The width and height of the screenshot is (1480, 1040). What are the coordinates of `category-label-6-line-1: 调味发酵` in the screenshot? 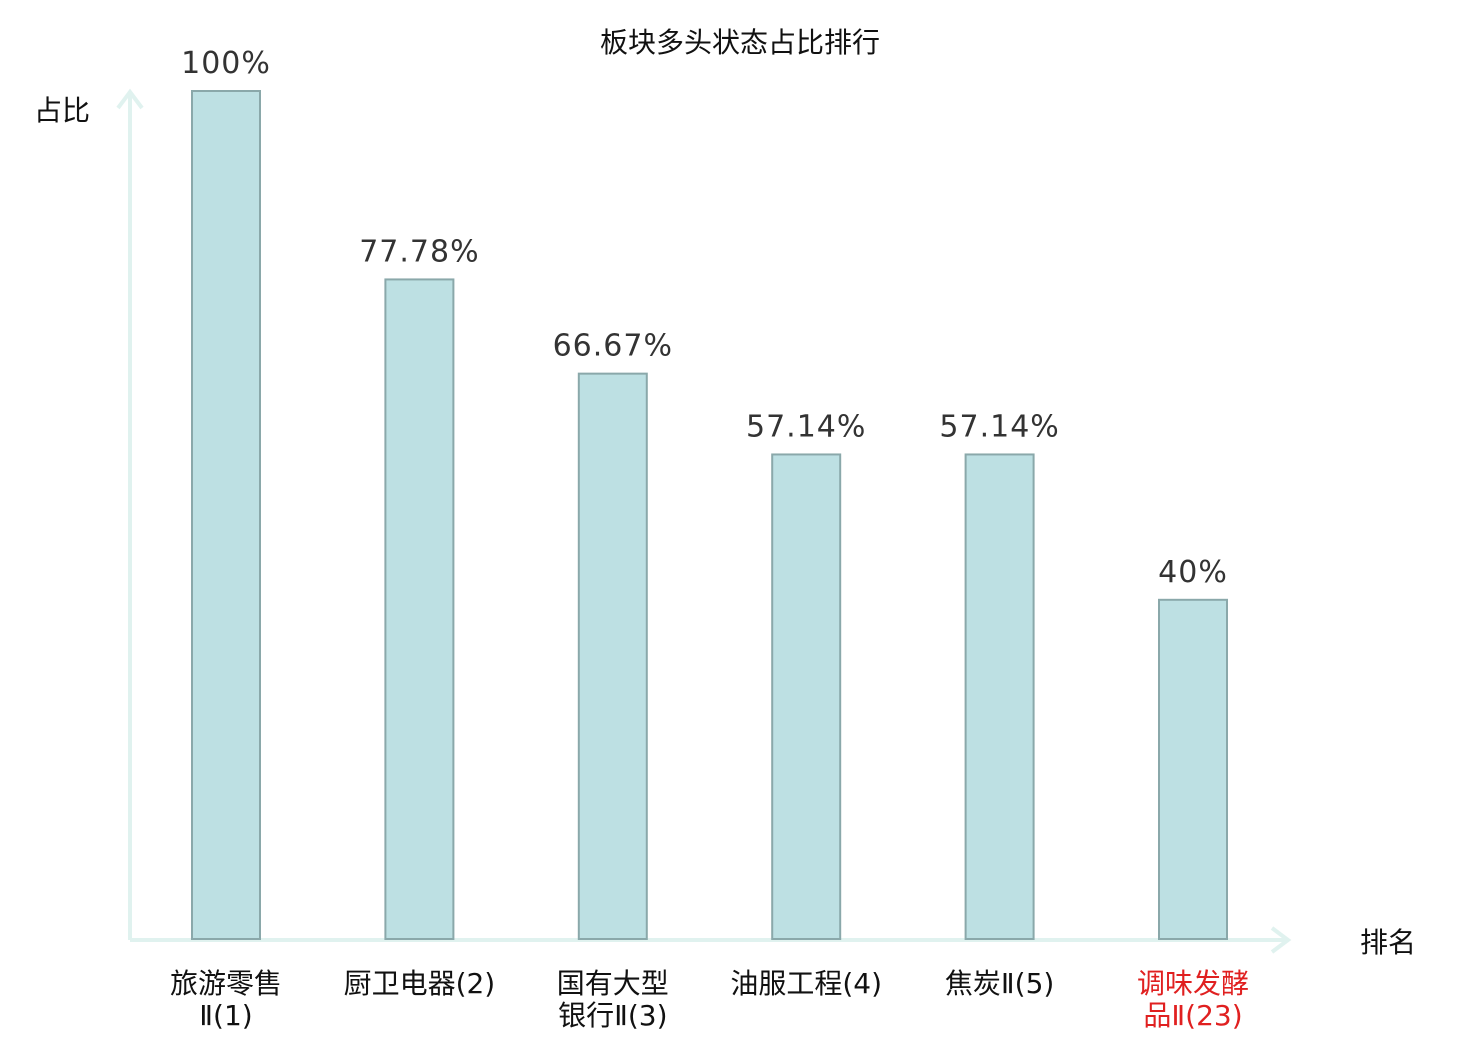 It's located at (1193, 983).